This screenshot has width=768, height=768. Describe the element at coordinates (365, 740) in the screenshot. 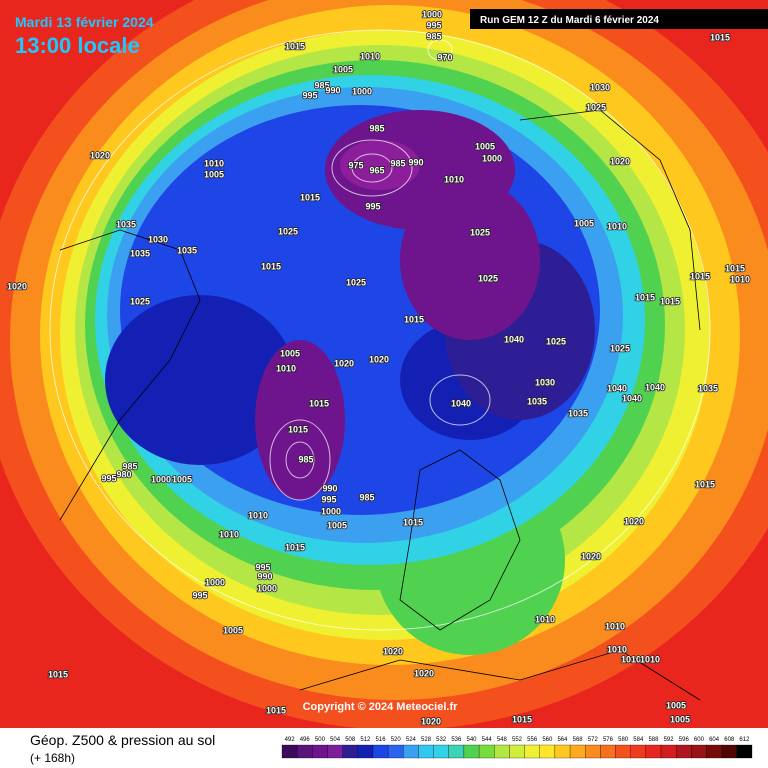

I see `scale-label: 512` at that location.